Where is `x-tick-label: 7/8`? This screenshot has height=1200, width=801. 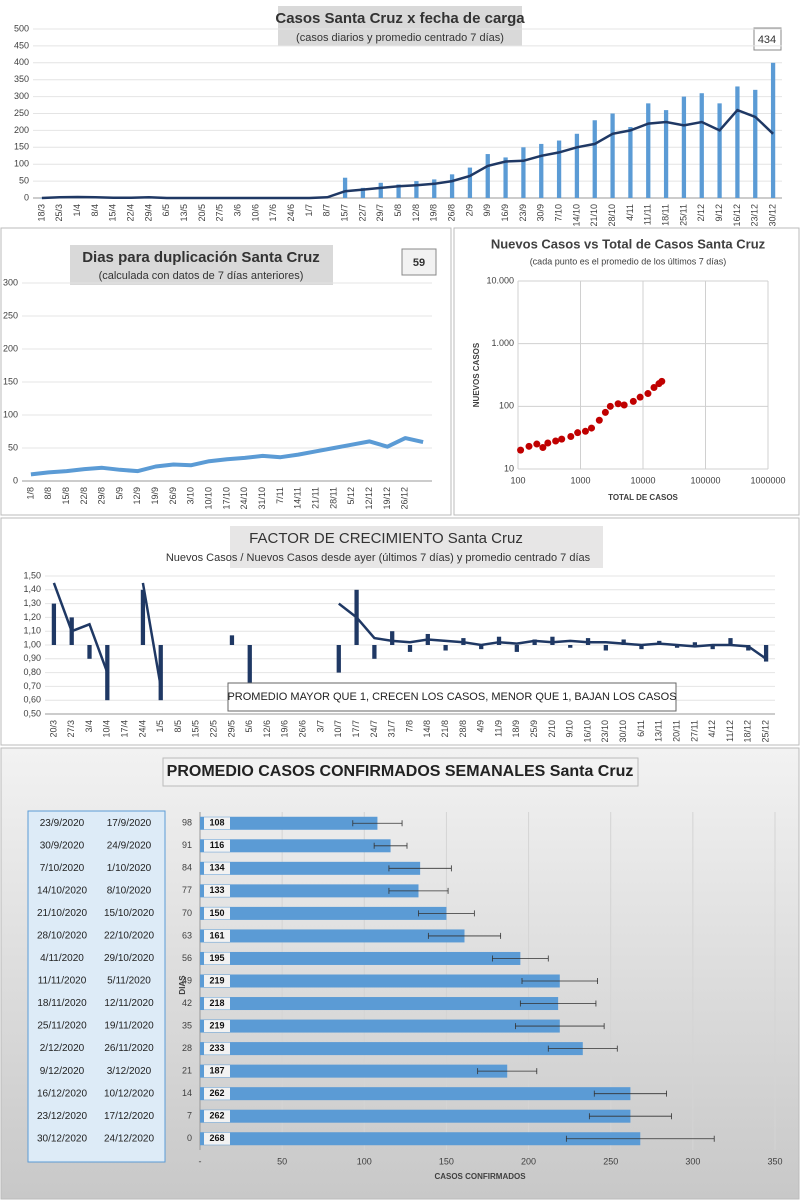 x-tick-label: 7/8 is located at coordinates (409, 726).